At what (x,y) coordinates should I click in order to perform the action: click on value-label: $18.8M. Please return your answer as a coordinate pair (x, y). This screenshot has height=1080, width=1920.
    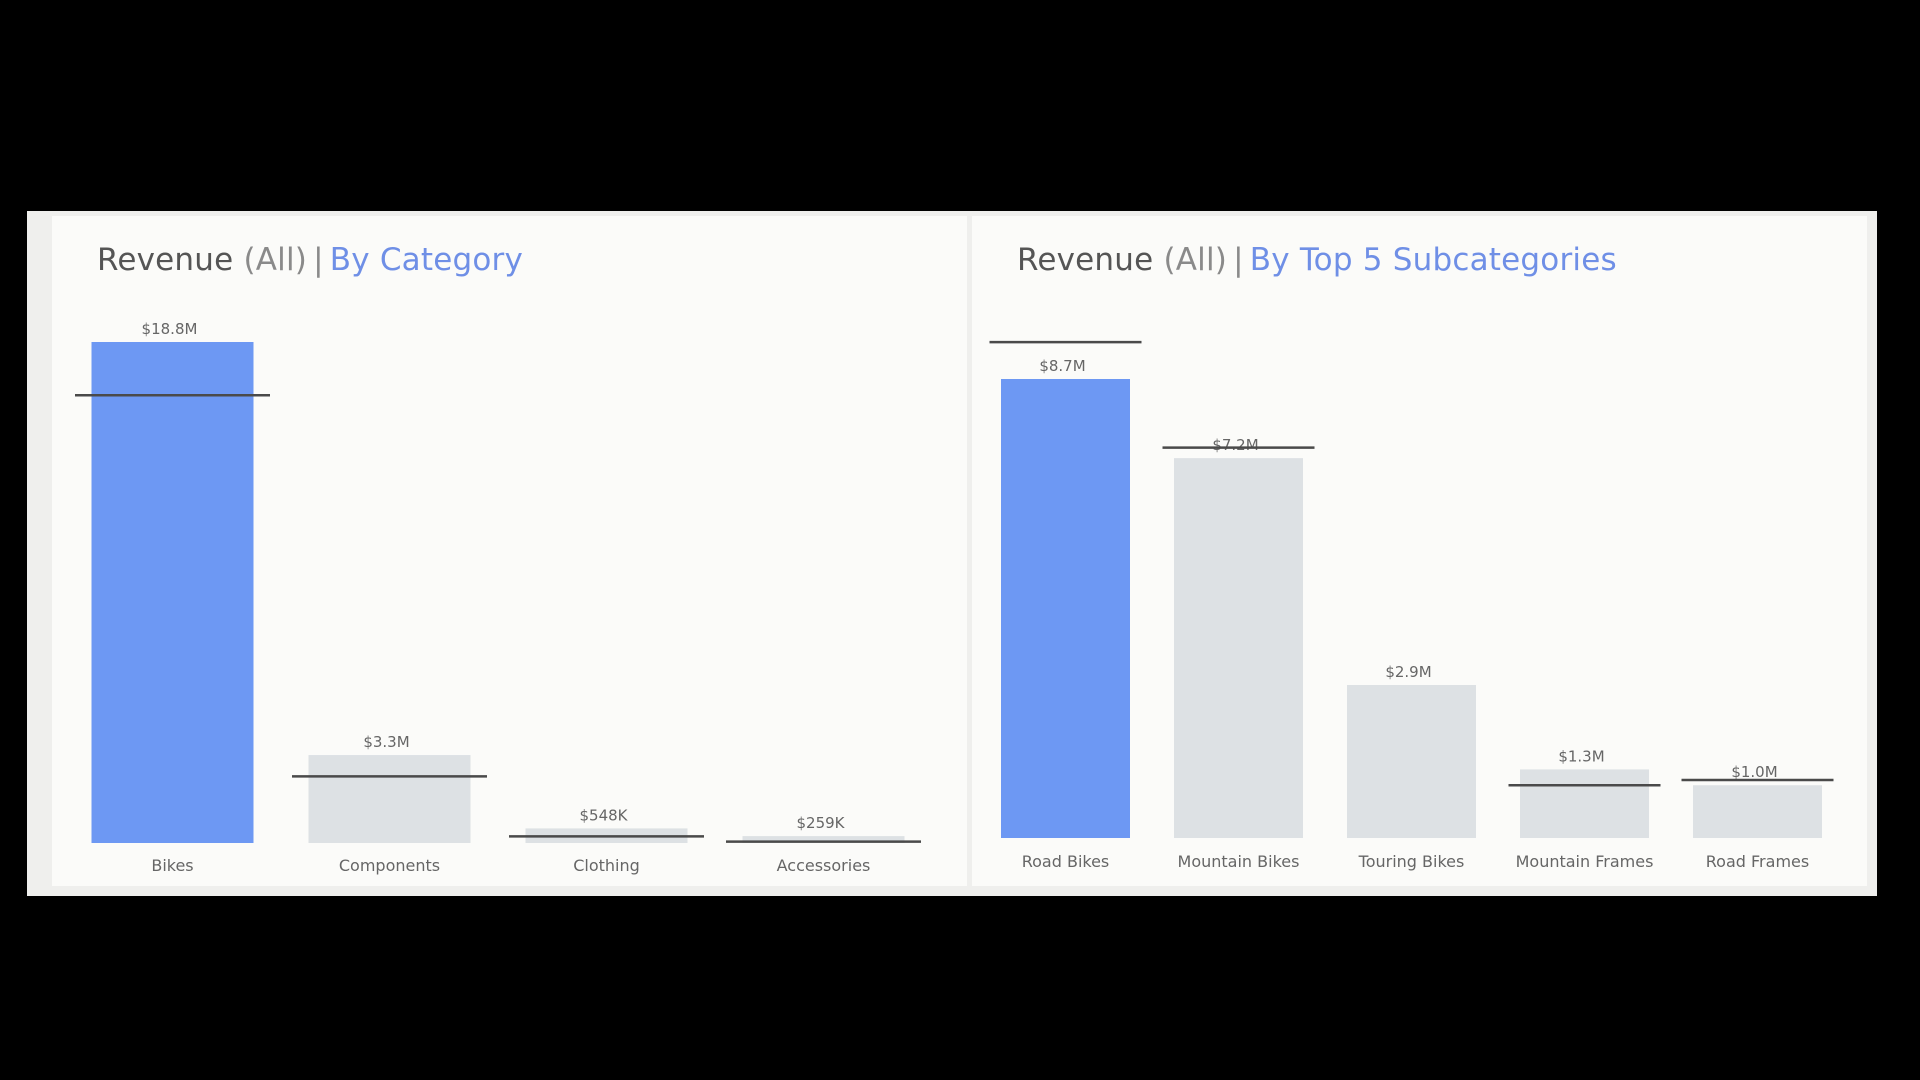
    Looking at the image, I should click on (170, 329).